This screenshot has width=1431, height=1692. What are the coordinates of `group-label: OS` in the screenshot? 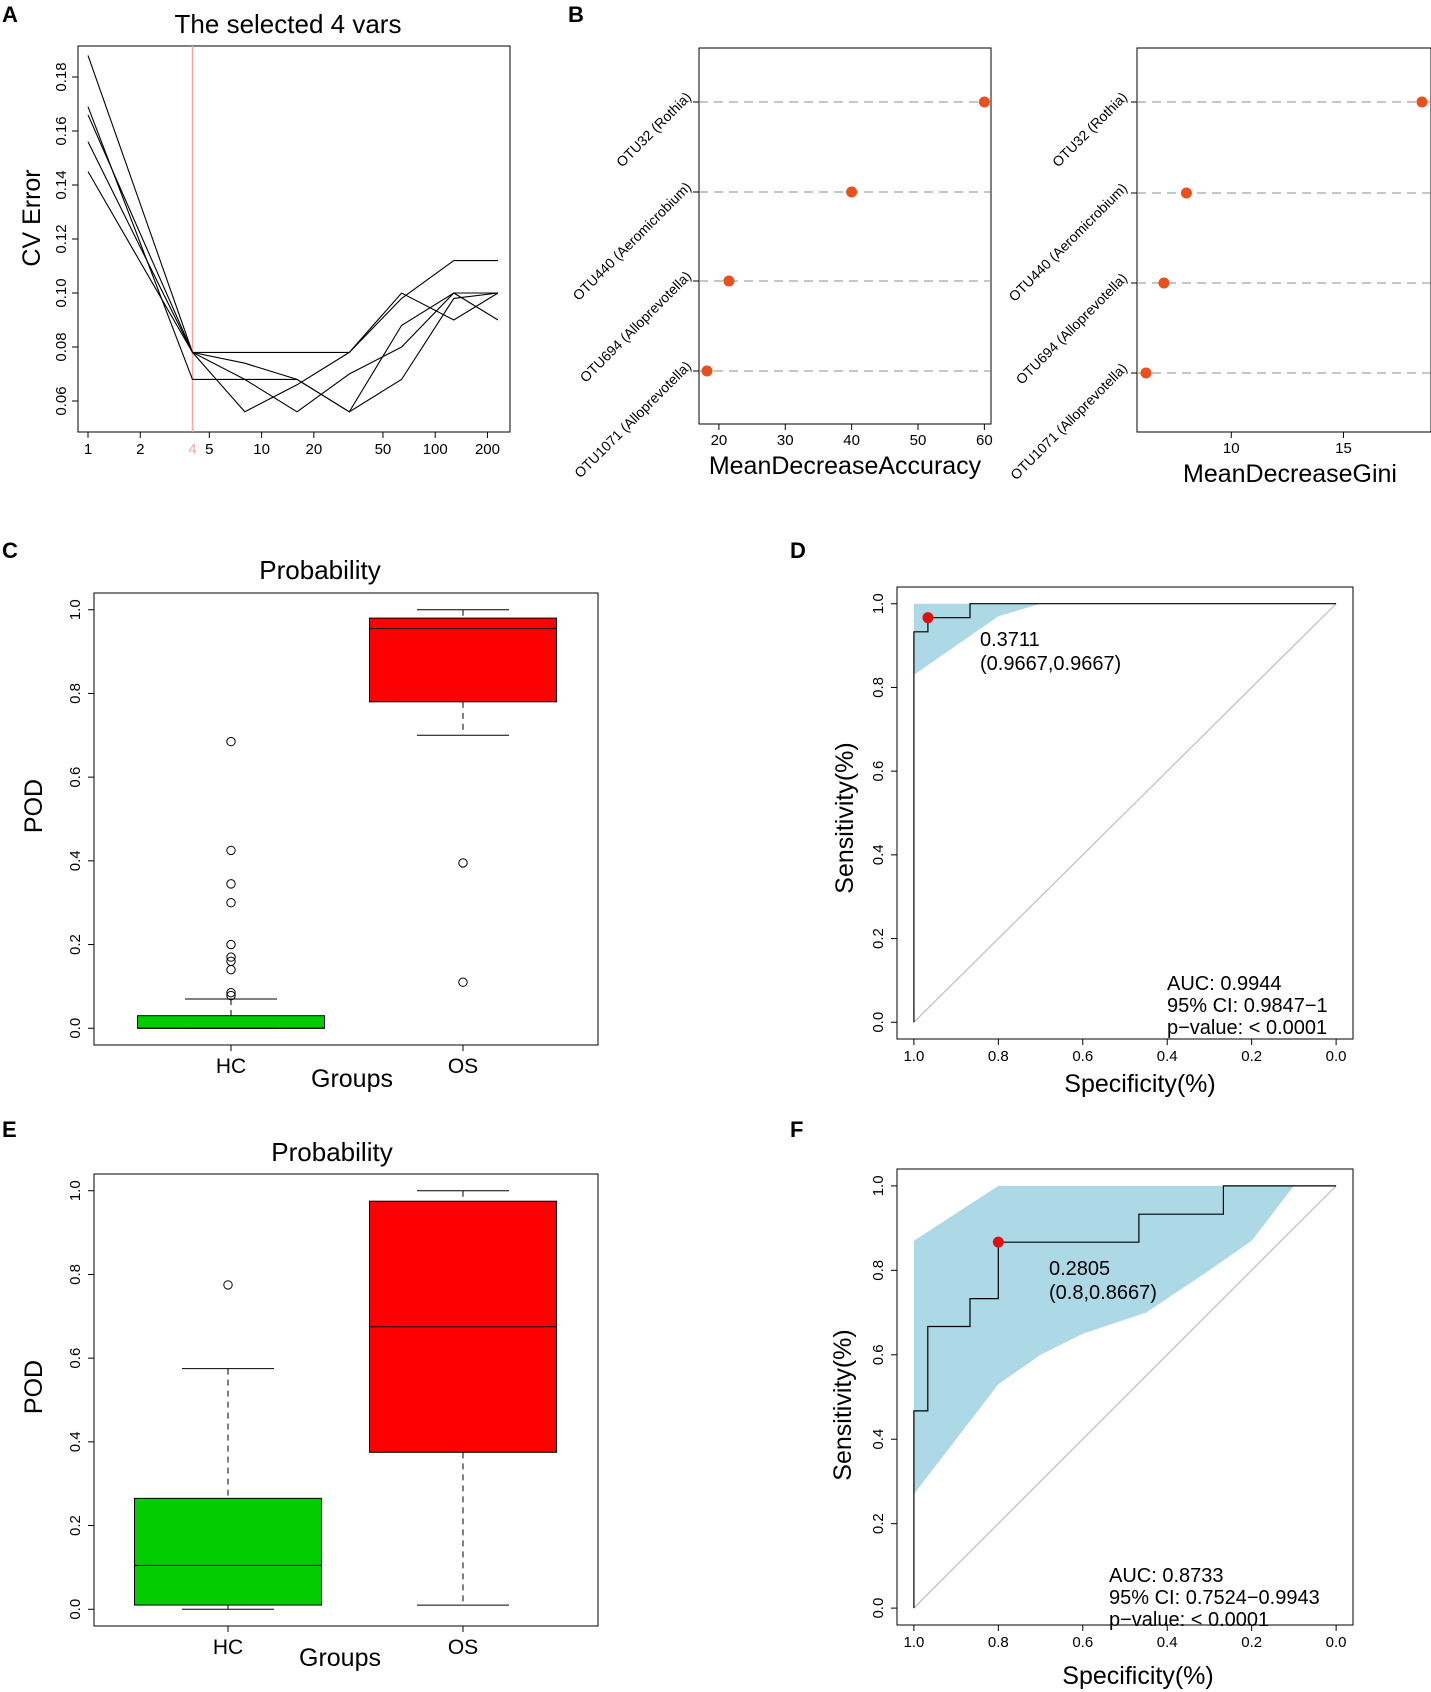 It's located at (463, 1647).